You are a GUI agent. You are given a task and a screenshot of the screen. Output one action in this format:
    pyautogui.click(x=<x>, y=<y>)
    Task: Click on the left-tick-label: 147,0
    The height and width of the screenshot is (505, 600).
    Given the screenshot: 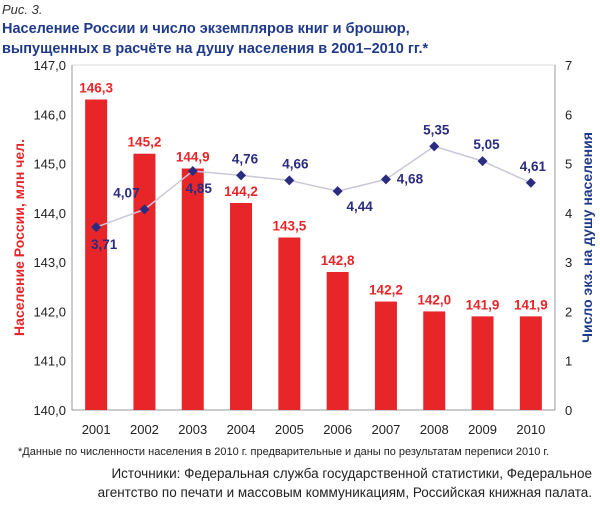 What is the action you would take?
    pyautogui.click(x=49, y=65)
    